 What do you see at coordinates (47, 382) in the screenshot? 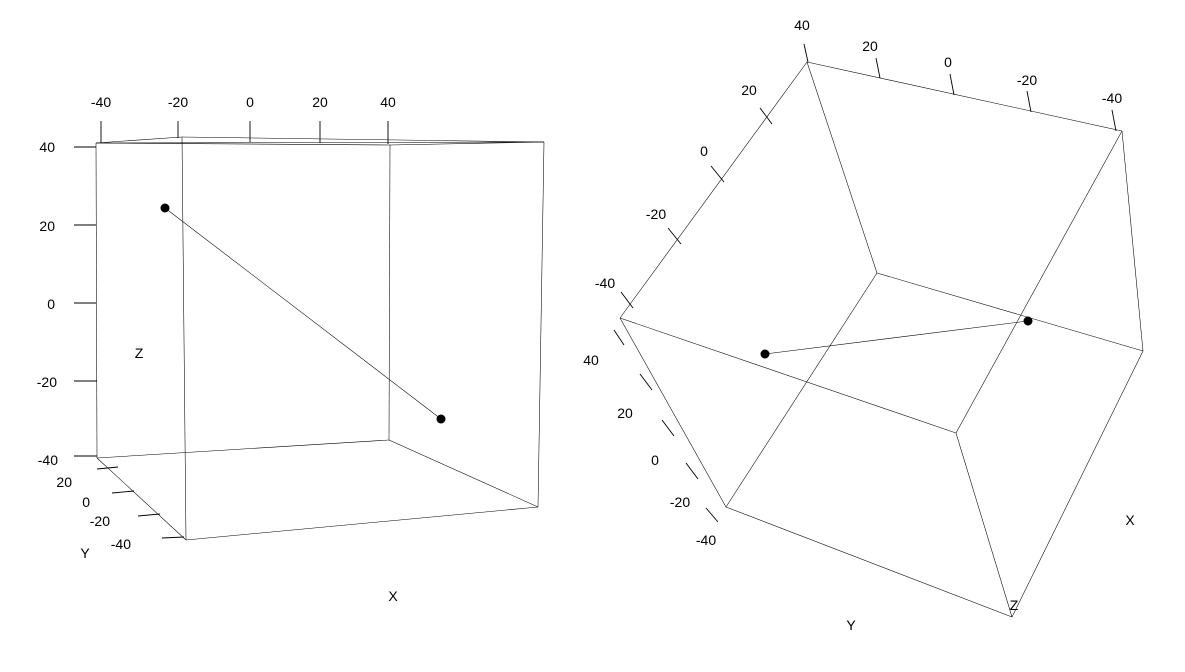
I see `left-z-tick-label: -20` at bounding box center [47, 382].